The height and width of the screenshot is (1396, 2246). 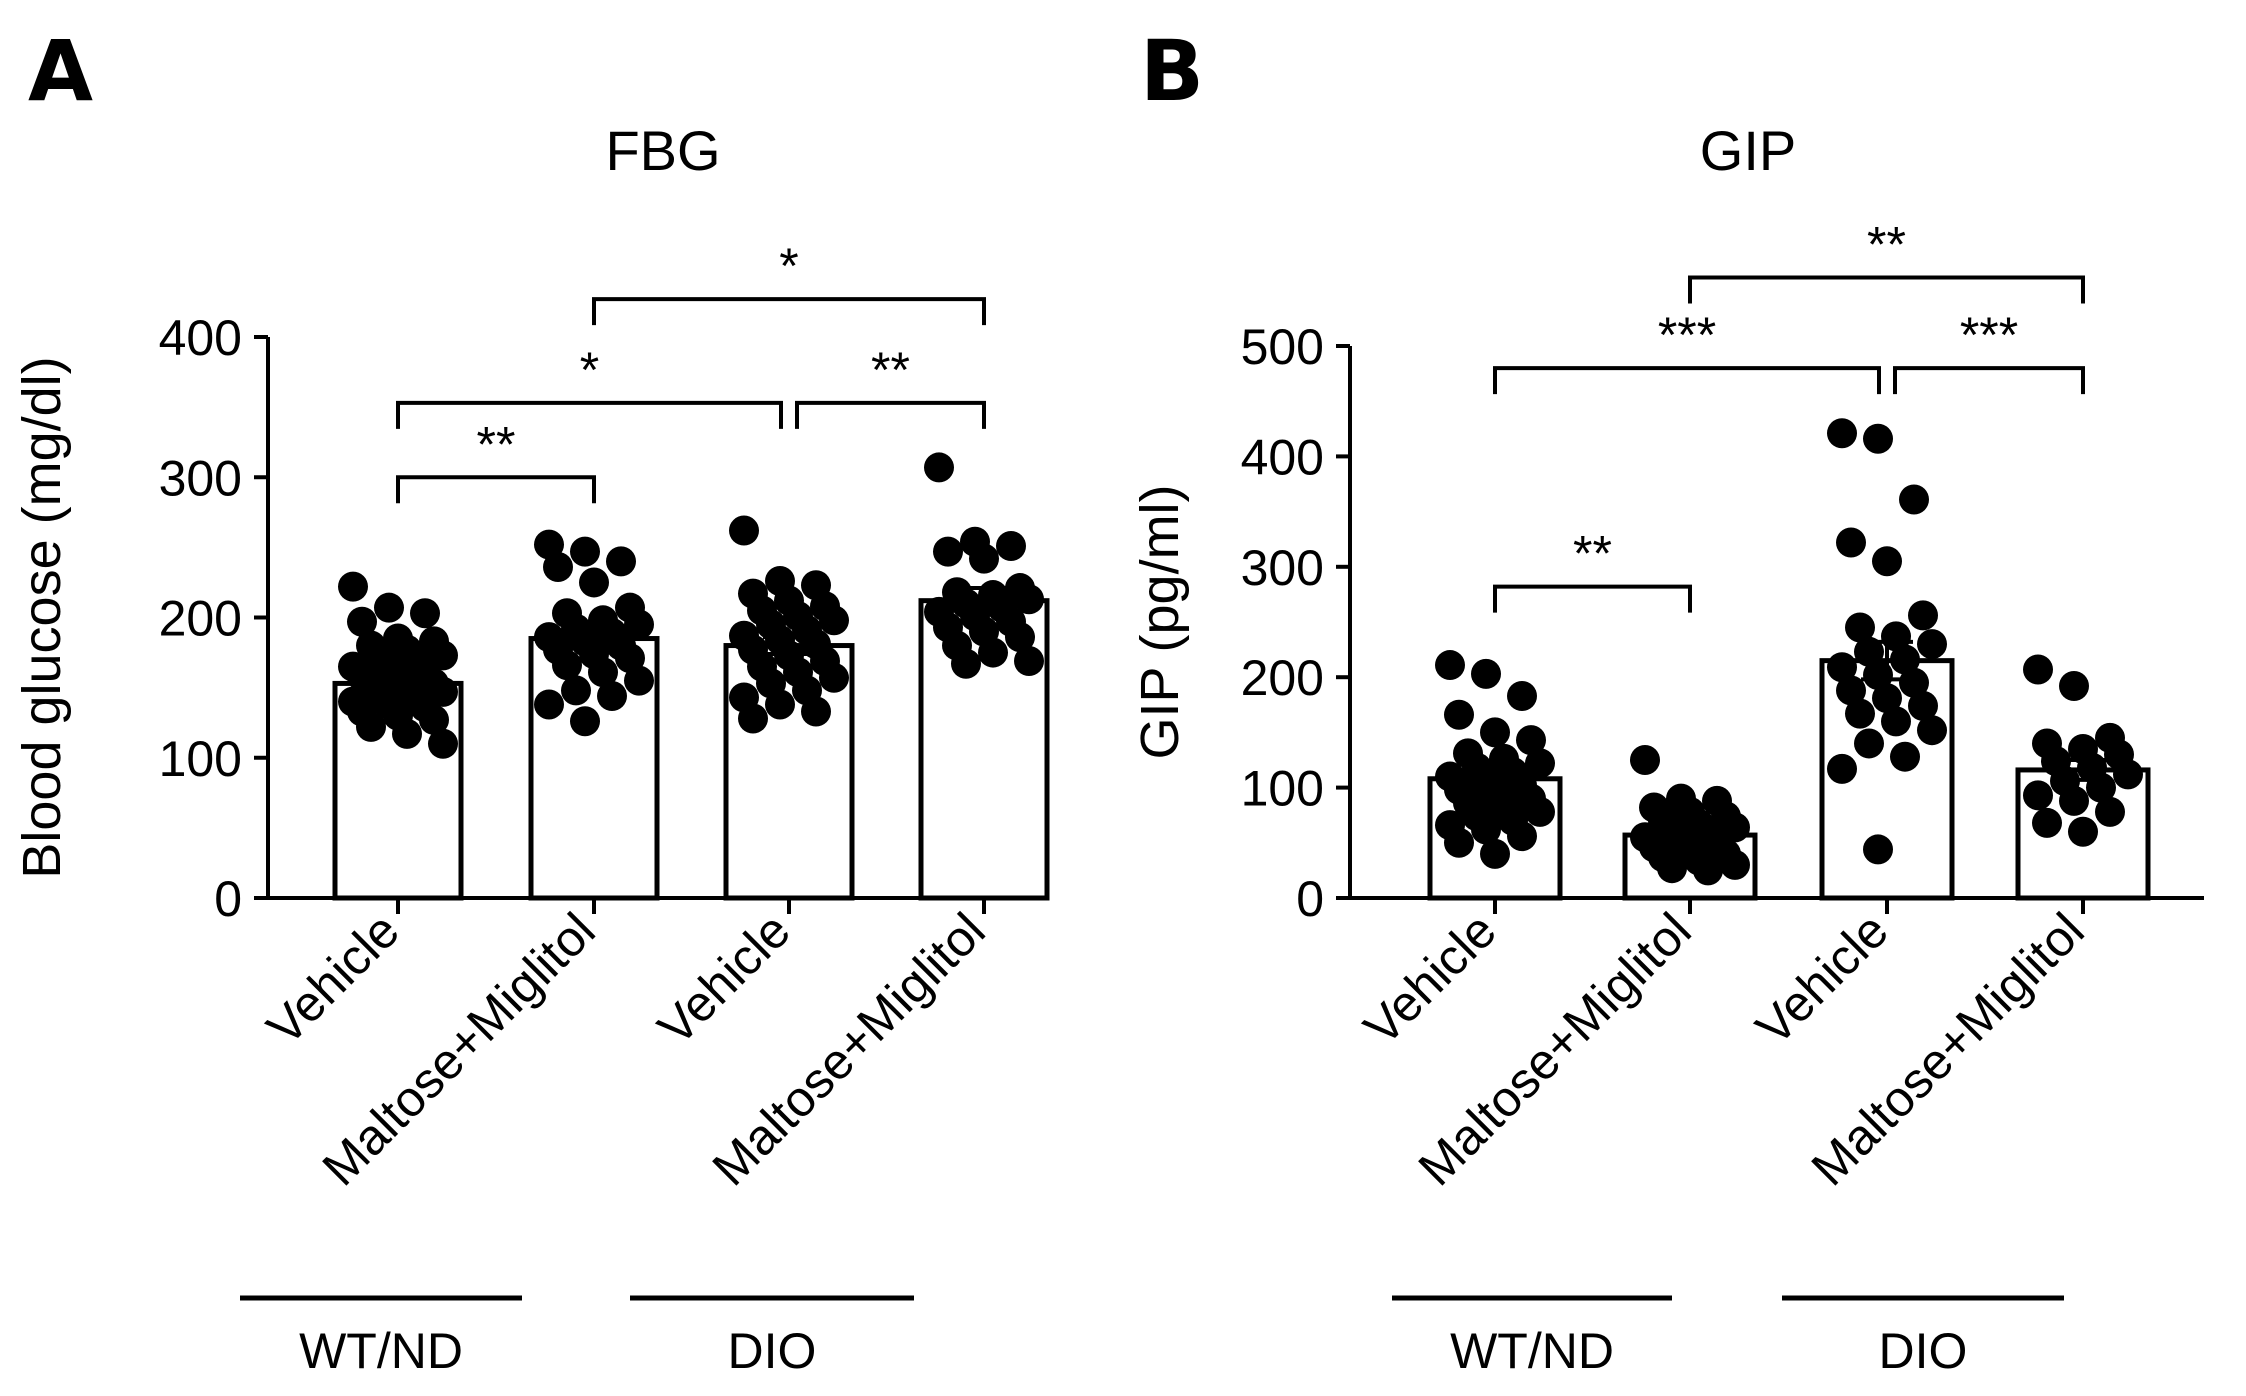 I want to click on group-label: WT/ND, so click(x=381, y=1351).